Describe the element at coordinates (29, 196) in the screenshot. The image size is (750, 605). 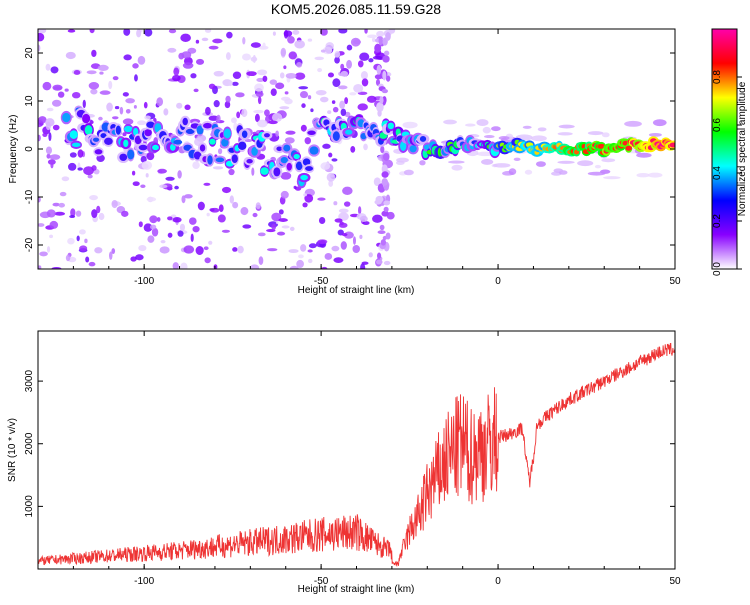
I see `spectrogram-ytick-label: -10` at that location.